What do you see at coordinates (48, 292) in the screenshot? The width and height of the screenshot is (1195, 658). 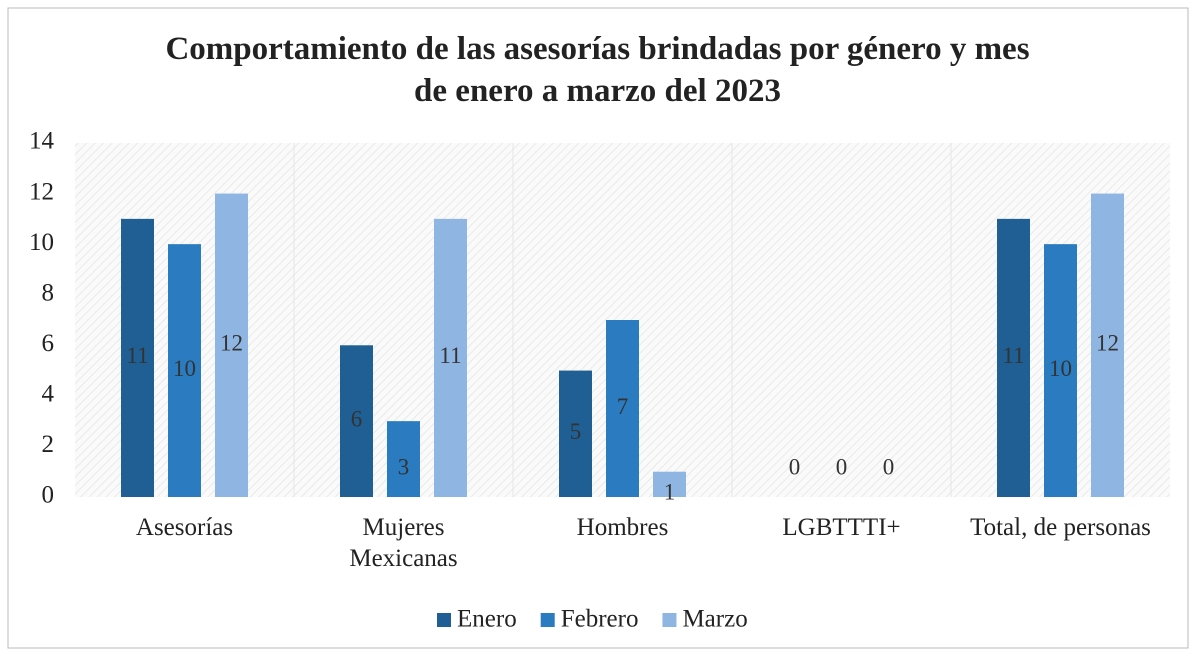 I see `y-tick-label: 8` at bounding box center [48, 292].